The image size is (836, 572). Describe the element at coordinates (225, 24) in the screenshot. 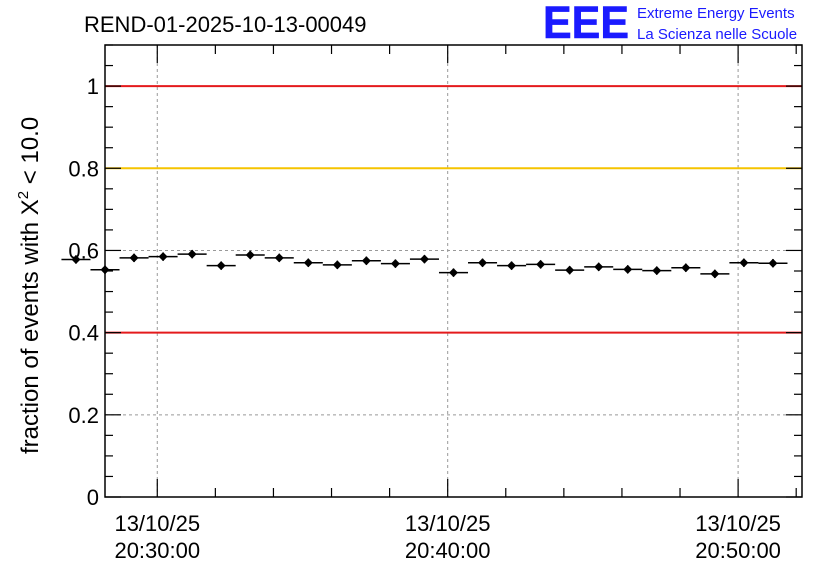

I see `chart-title: REND-01-2025-10-13-00049` at that location.